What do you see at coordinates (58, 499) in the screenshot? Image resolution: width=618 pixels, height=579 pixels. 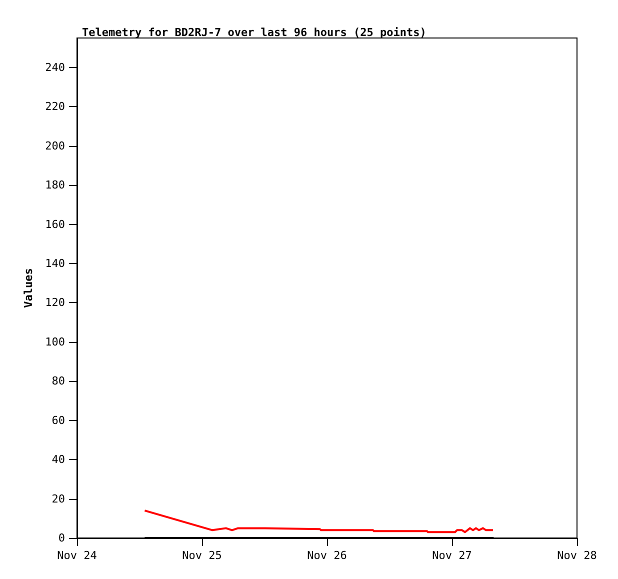 I see `y-tick-label: 20` at bounding box center [58, 499].